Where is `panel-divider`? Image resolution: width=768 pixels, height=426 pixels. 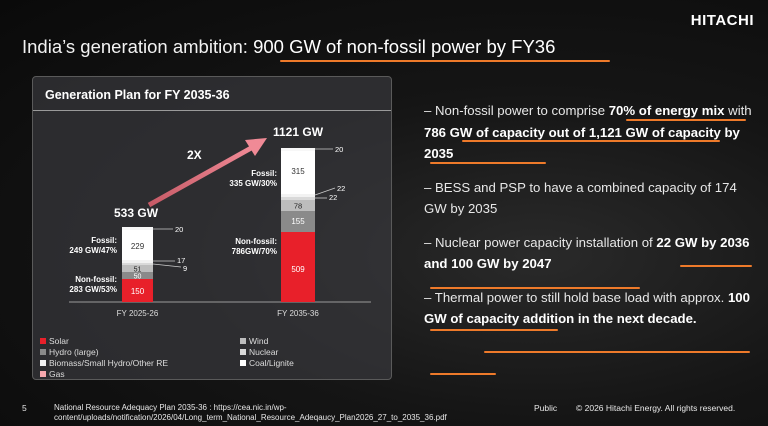 panel-divider is located at coordinates (212, 110).